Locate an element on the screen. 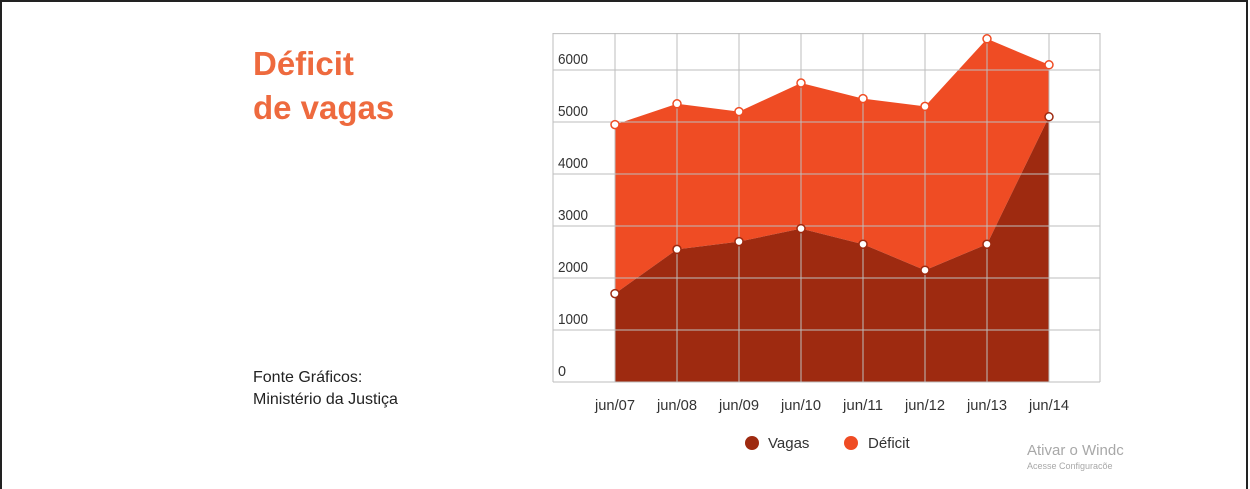 The height and width of the screenshot is (489, 1250). source-note: Fonte Gráficos: Ministério da Justiça is located at coordinates (325, 389).